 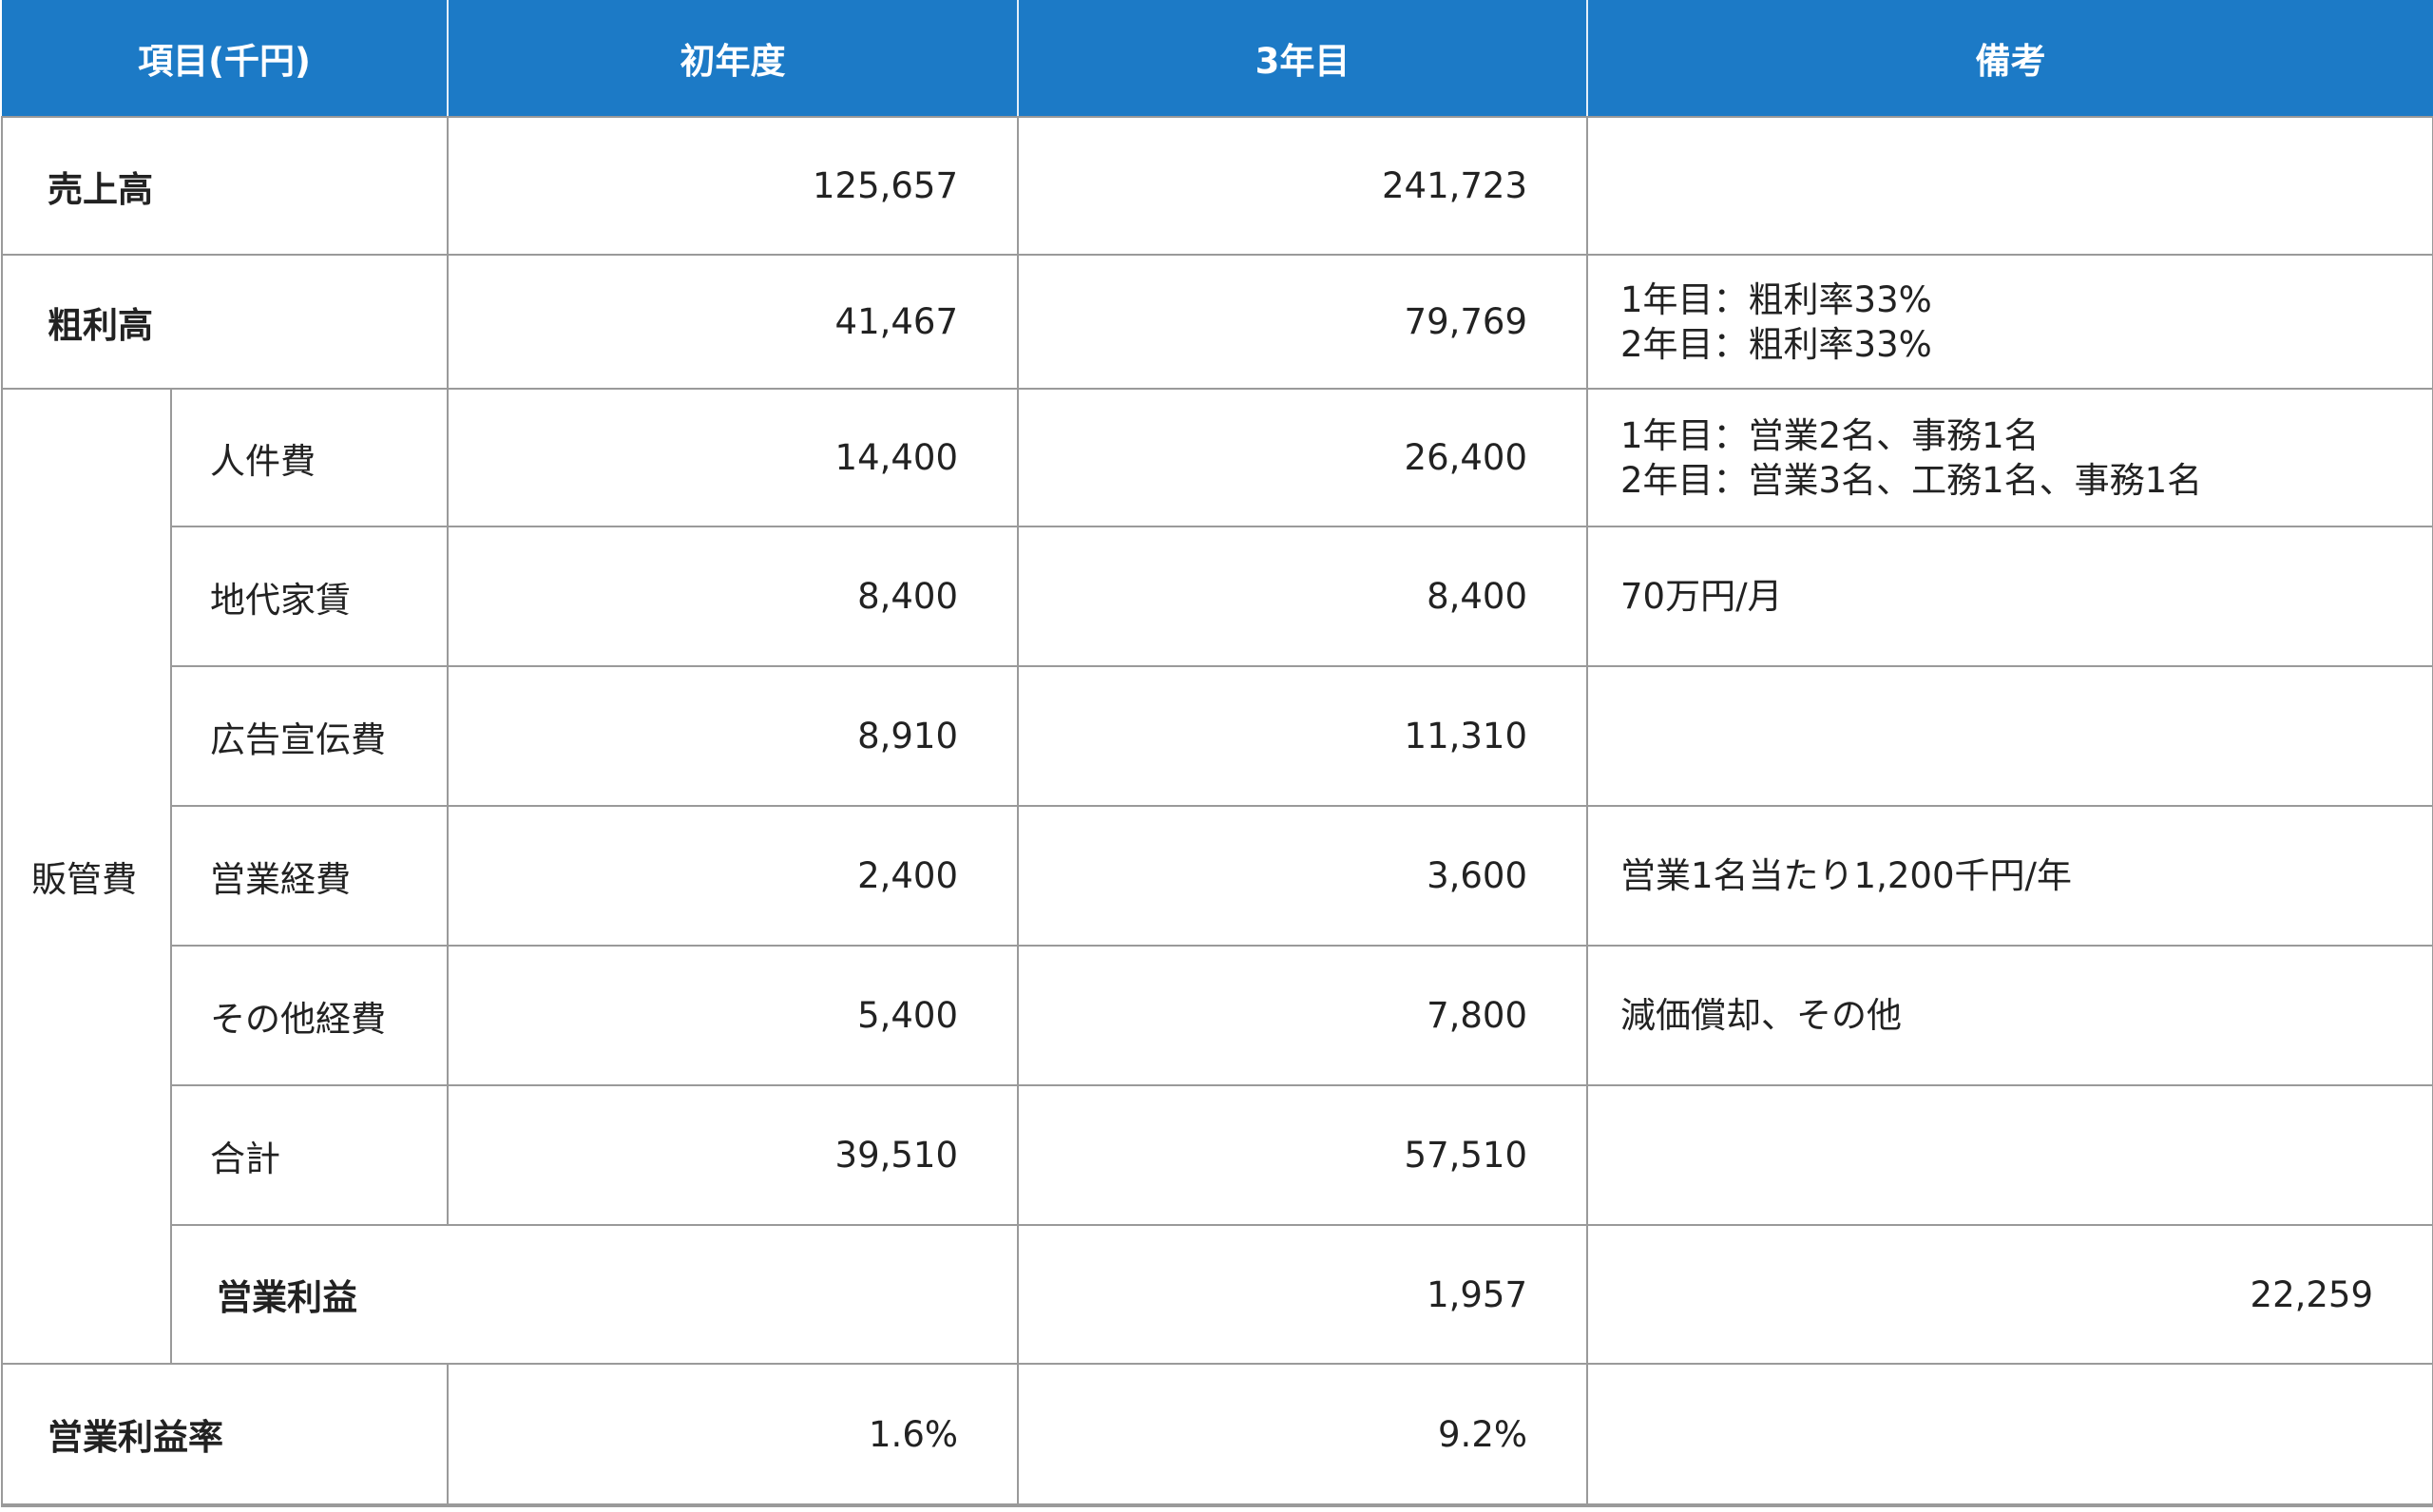 What do you see at coordinates (225, 1435) in the screenshot?
I see `row-label: 営業利益率` at bounding box center [225, 1435].